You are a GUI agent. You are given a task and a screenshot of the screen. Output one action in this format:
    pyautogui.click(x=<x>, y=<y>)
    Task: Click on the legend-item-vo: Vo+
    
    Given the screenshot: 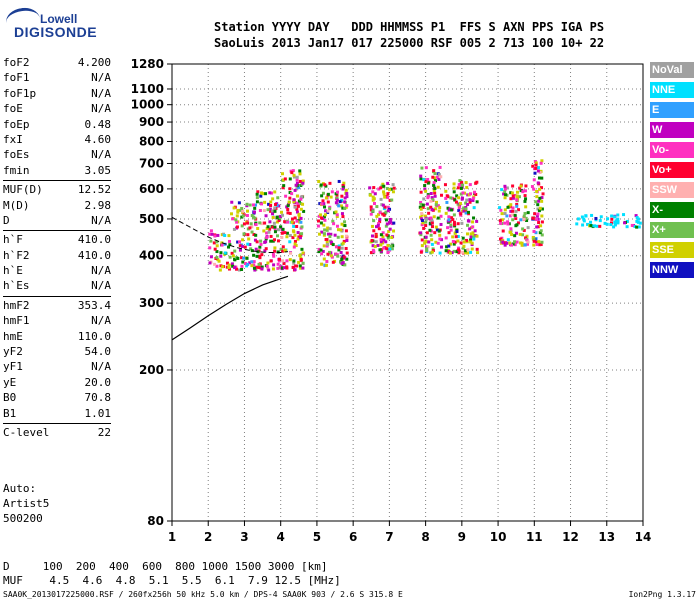 What is the action you would take?
    pyautogui.click(x=672, y=170)
    